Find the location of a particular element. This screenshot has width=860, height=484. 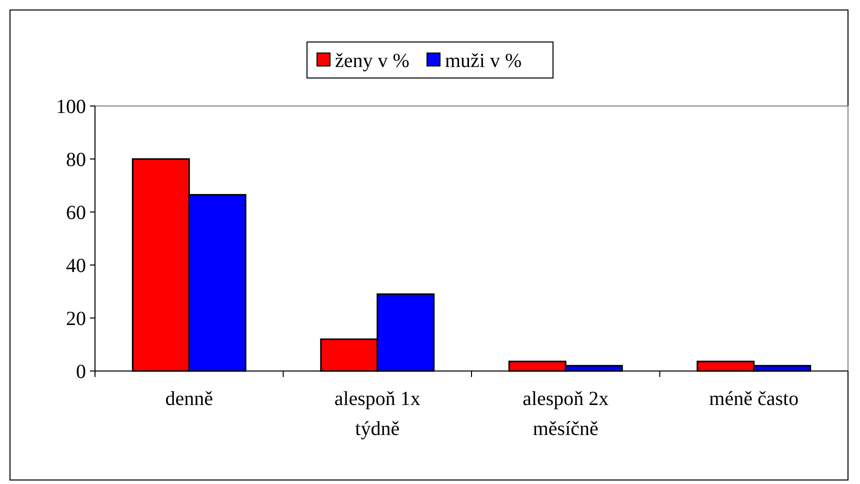

x-tick-label: denně is located at coordinates (189, 399).